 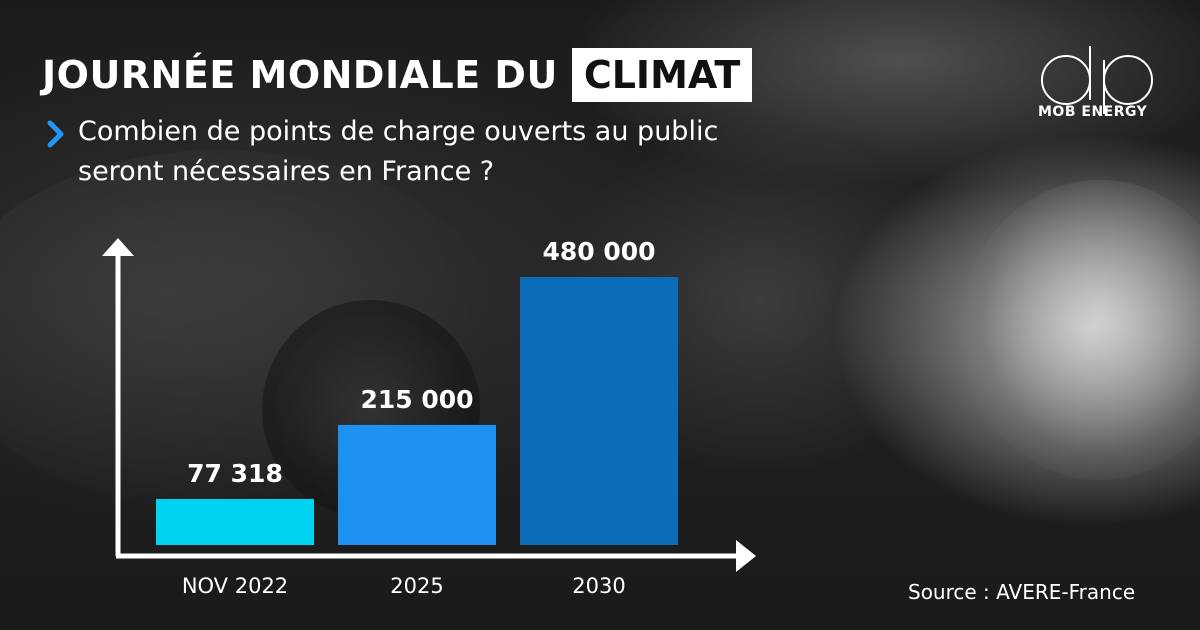 I want to click on logo-wordmark: MOB ENERGY, so click(x=1093, y=112).